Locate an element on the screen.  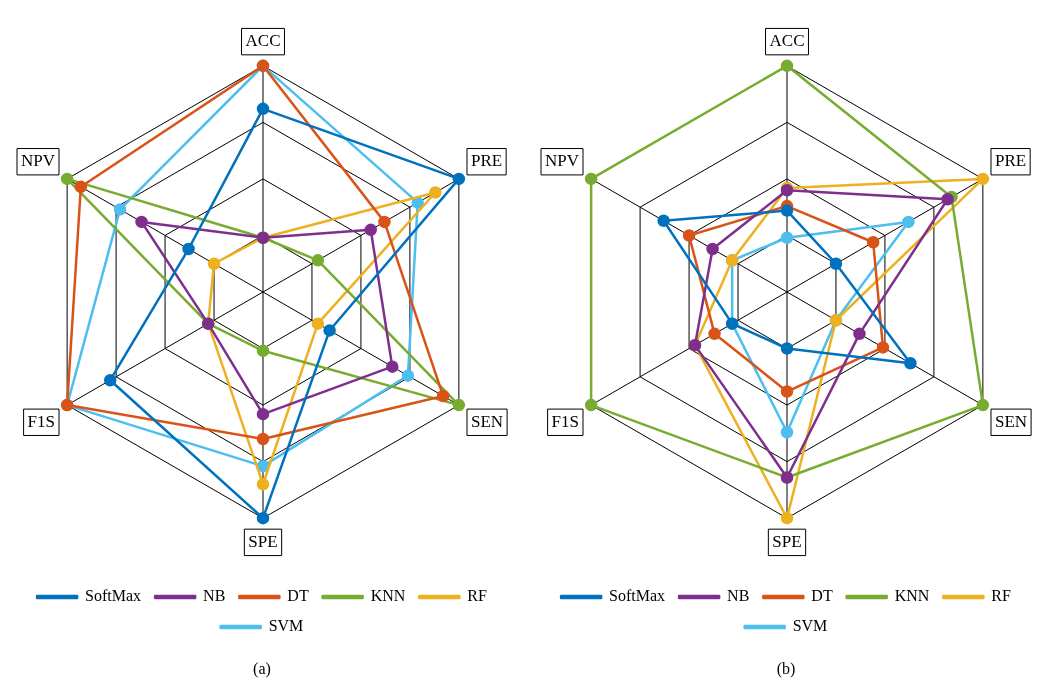
text: (b) is located at coordinates (786, 669).